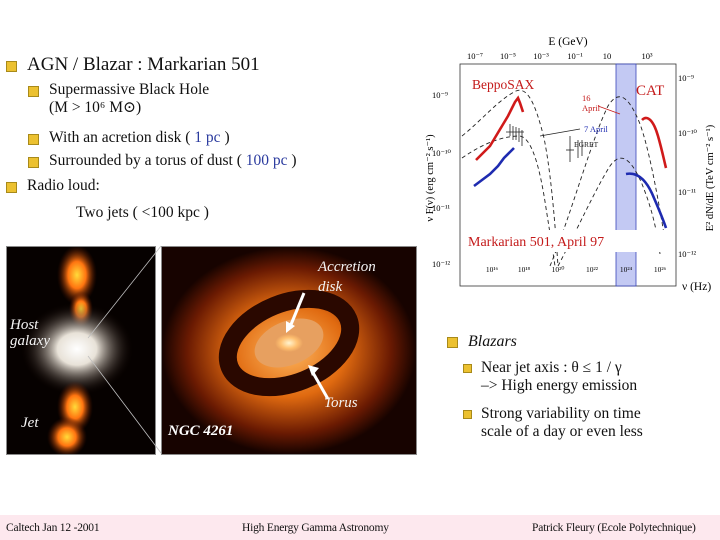 This screenshot has width=720, height=540. What do you see at coordinates (575, 56) in the screenshot?
I see `top-tick: 10⁻¹` at bounding box center [575, 56].